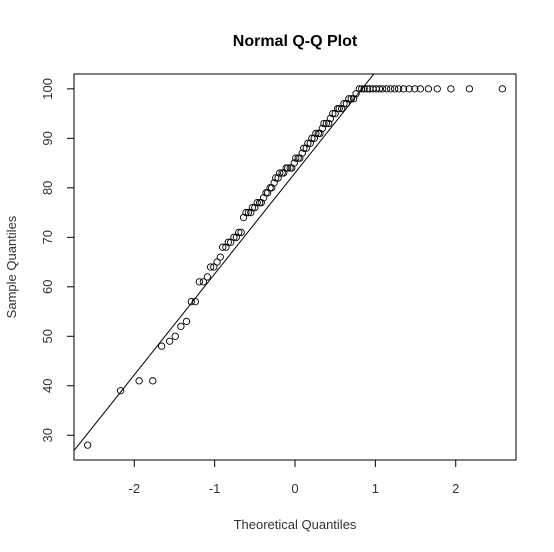  What do you see at coordinates (47, 237) in the screenshot?
I see `y-tick-label: 70` at bounding box center [47, 237].